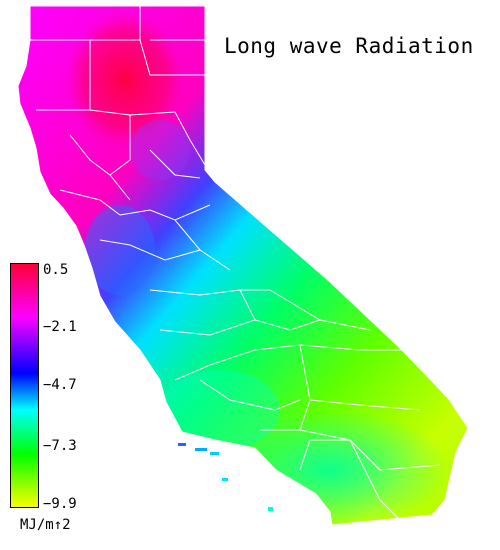 Image resolution: width=500 pixels, height=550 pixels. I want to click on channel-islands, so click(225, 477).